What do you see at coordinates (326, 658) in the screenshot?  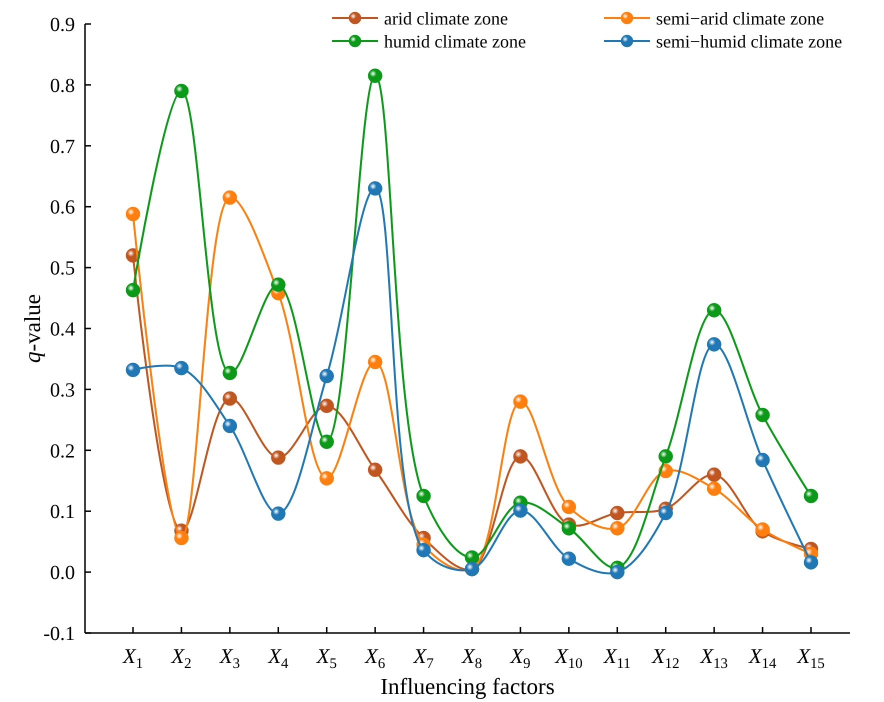 I see `x-tick-label: X$_{5}$` at bounding box center [326, 658].